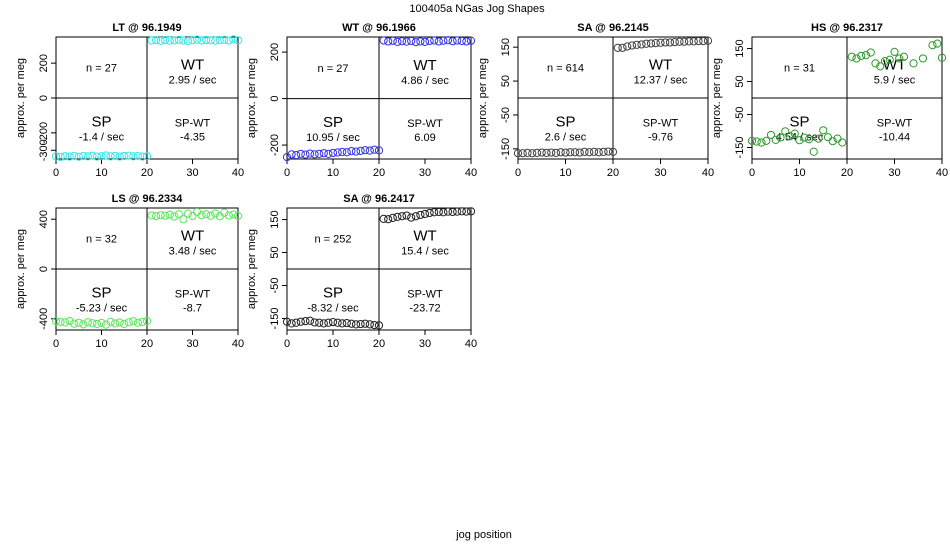  Describe the element at coordinates (44, 133) in the screenshot. I see `y-tick-label: -200` at that location.